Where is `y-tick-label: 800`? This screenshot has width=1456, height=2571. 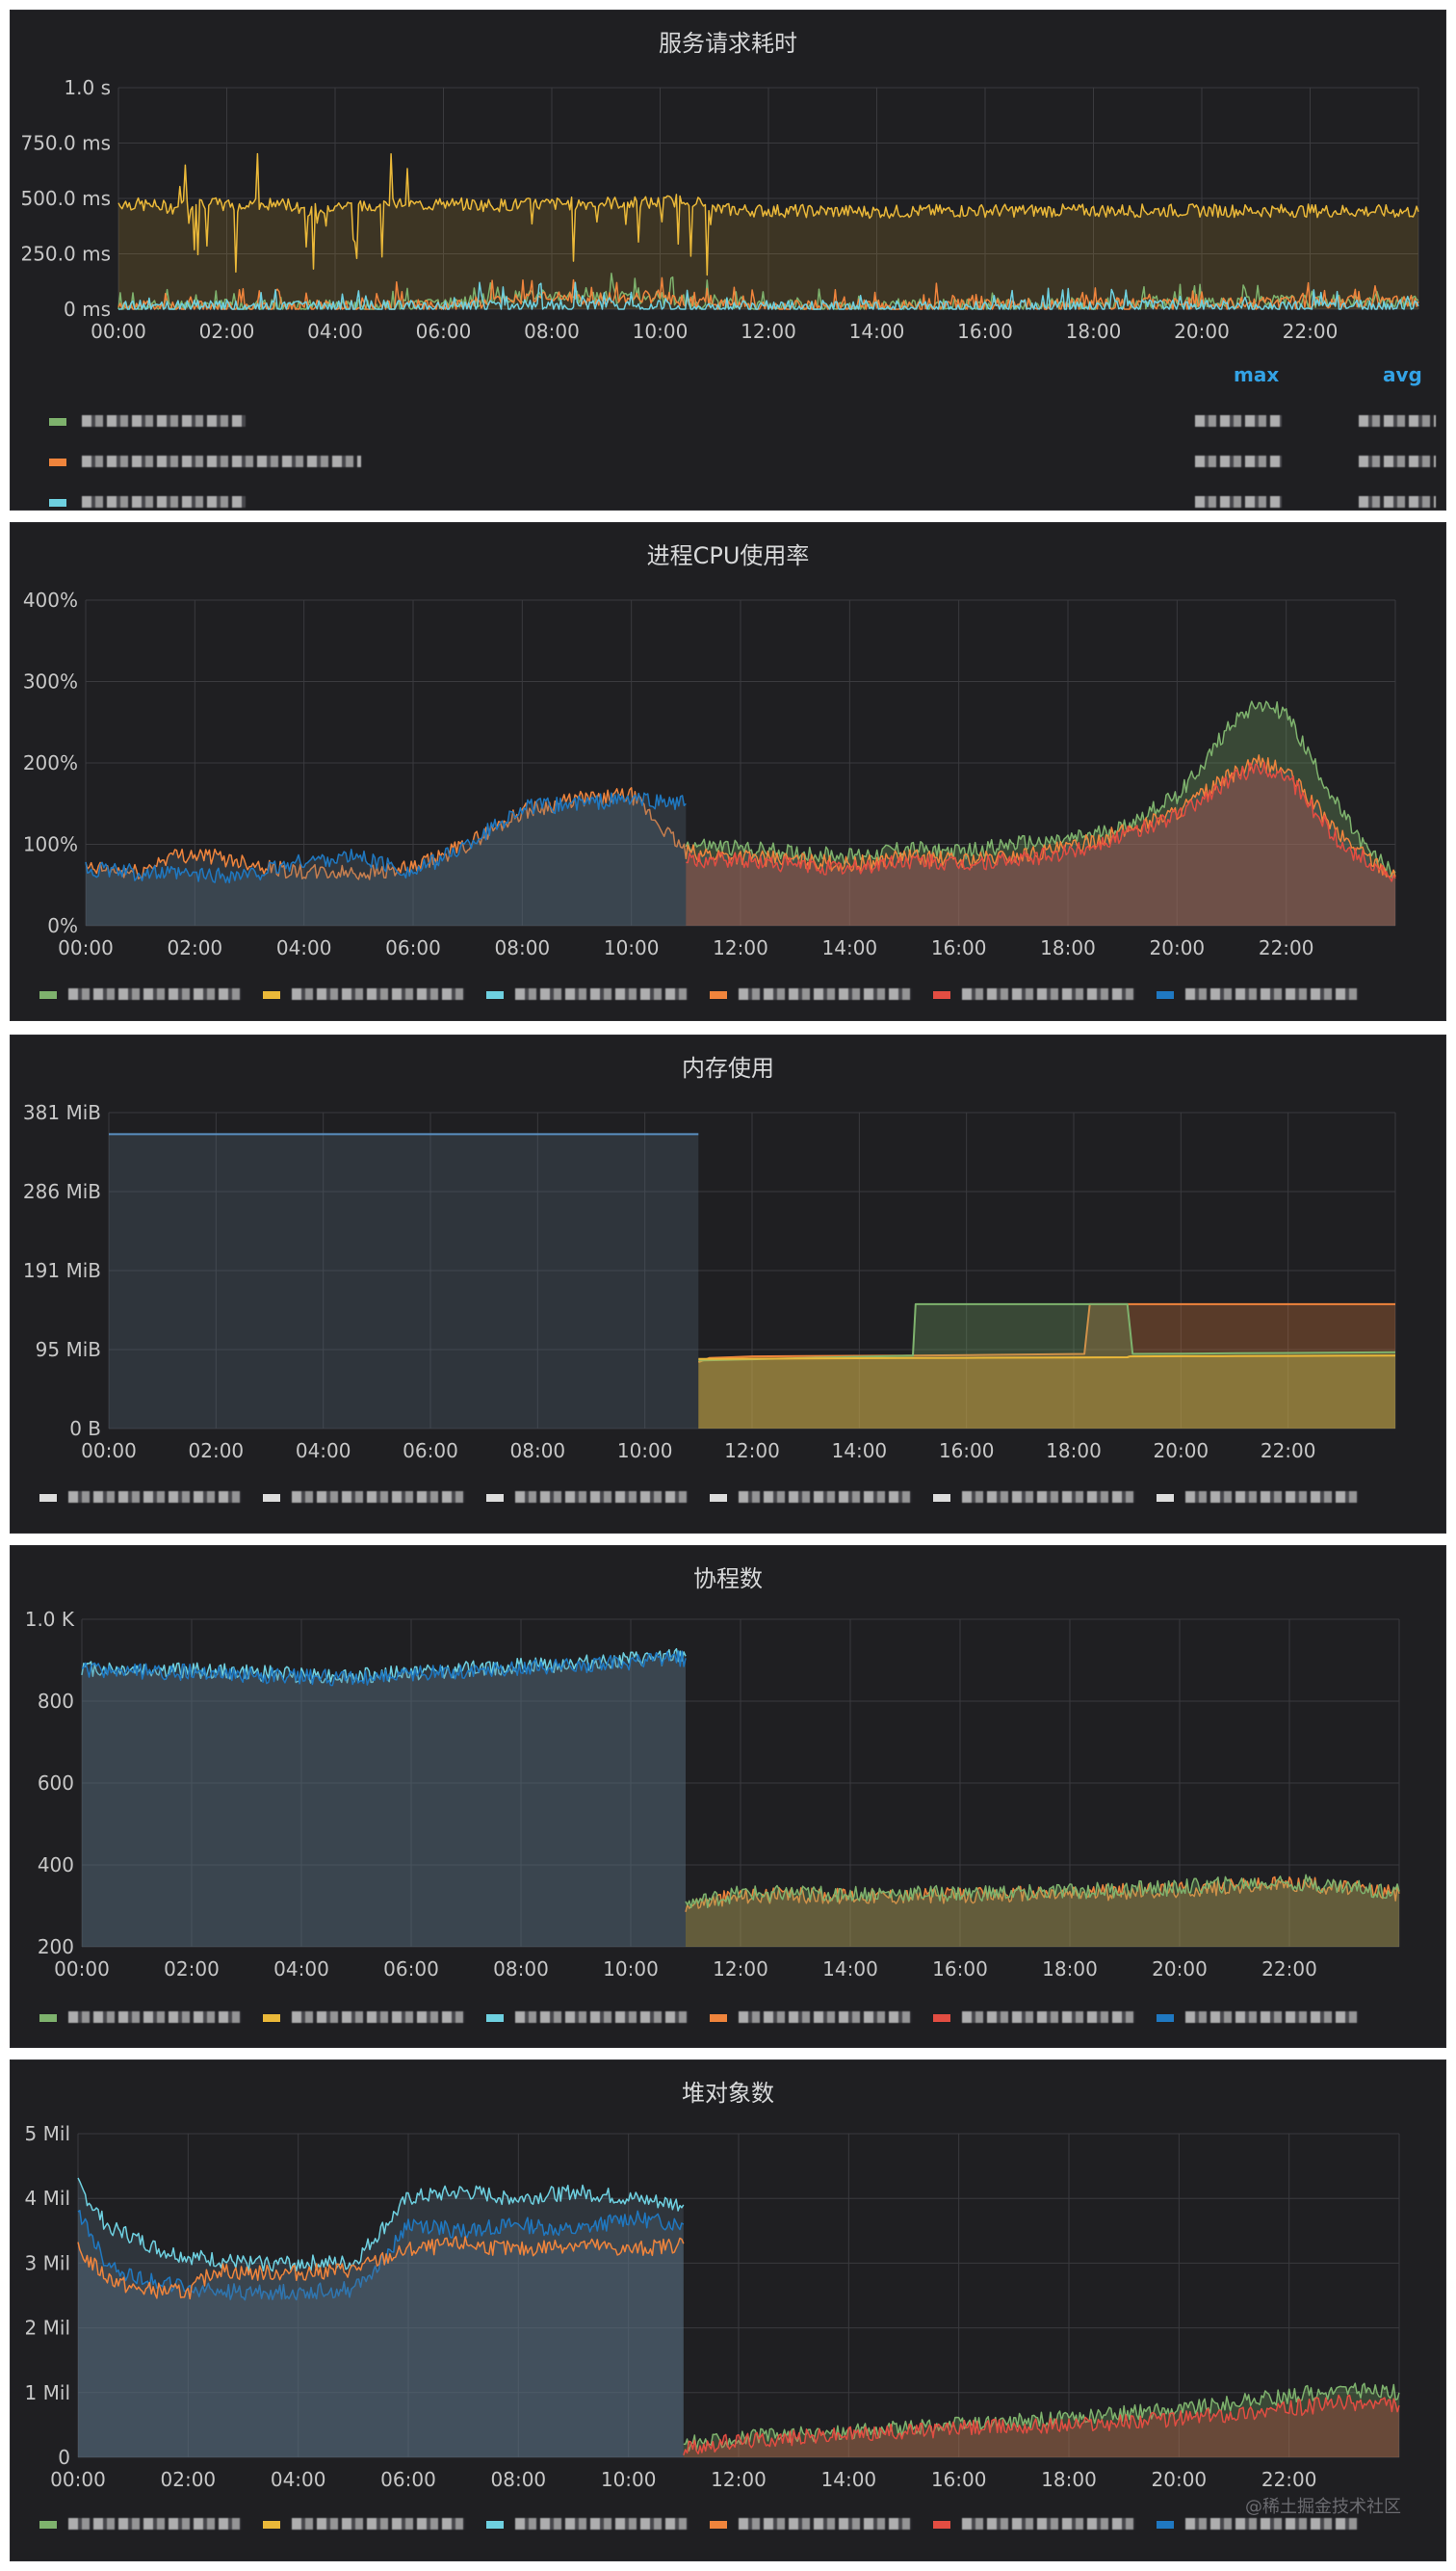 y-tick-label: 800 is located at coordinates (56, 1701).